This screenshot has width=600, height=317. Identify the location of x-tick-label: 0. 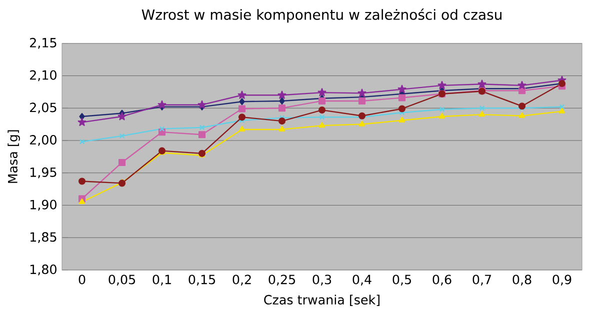
(82, 279).